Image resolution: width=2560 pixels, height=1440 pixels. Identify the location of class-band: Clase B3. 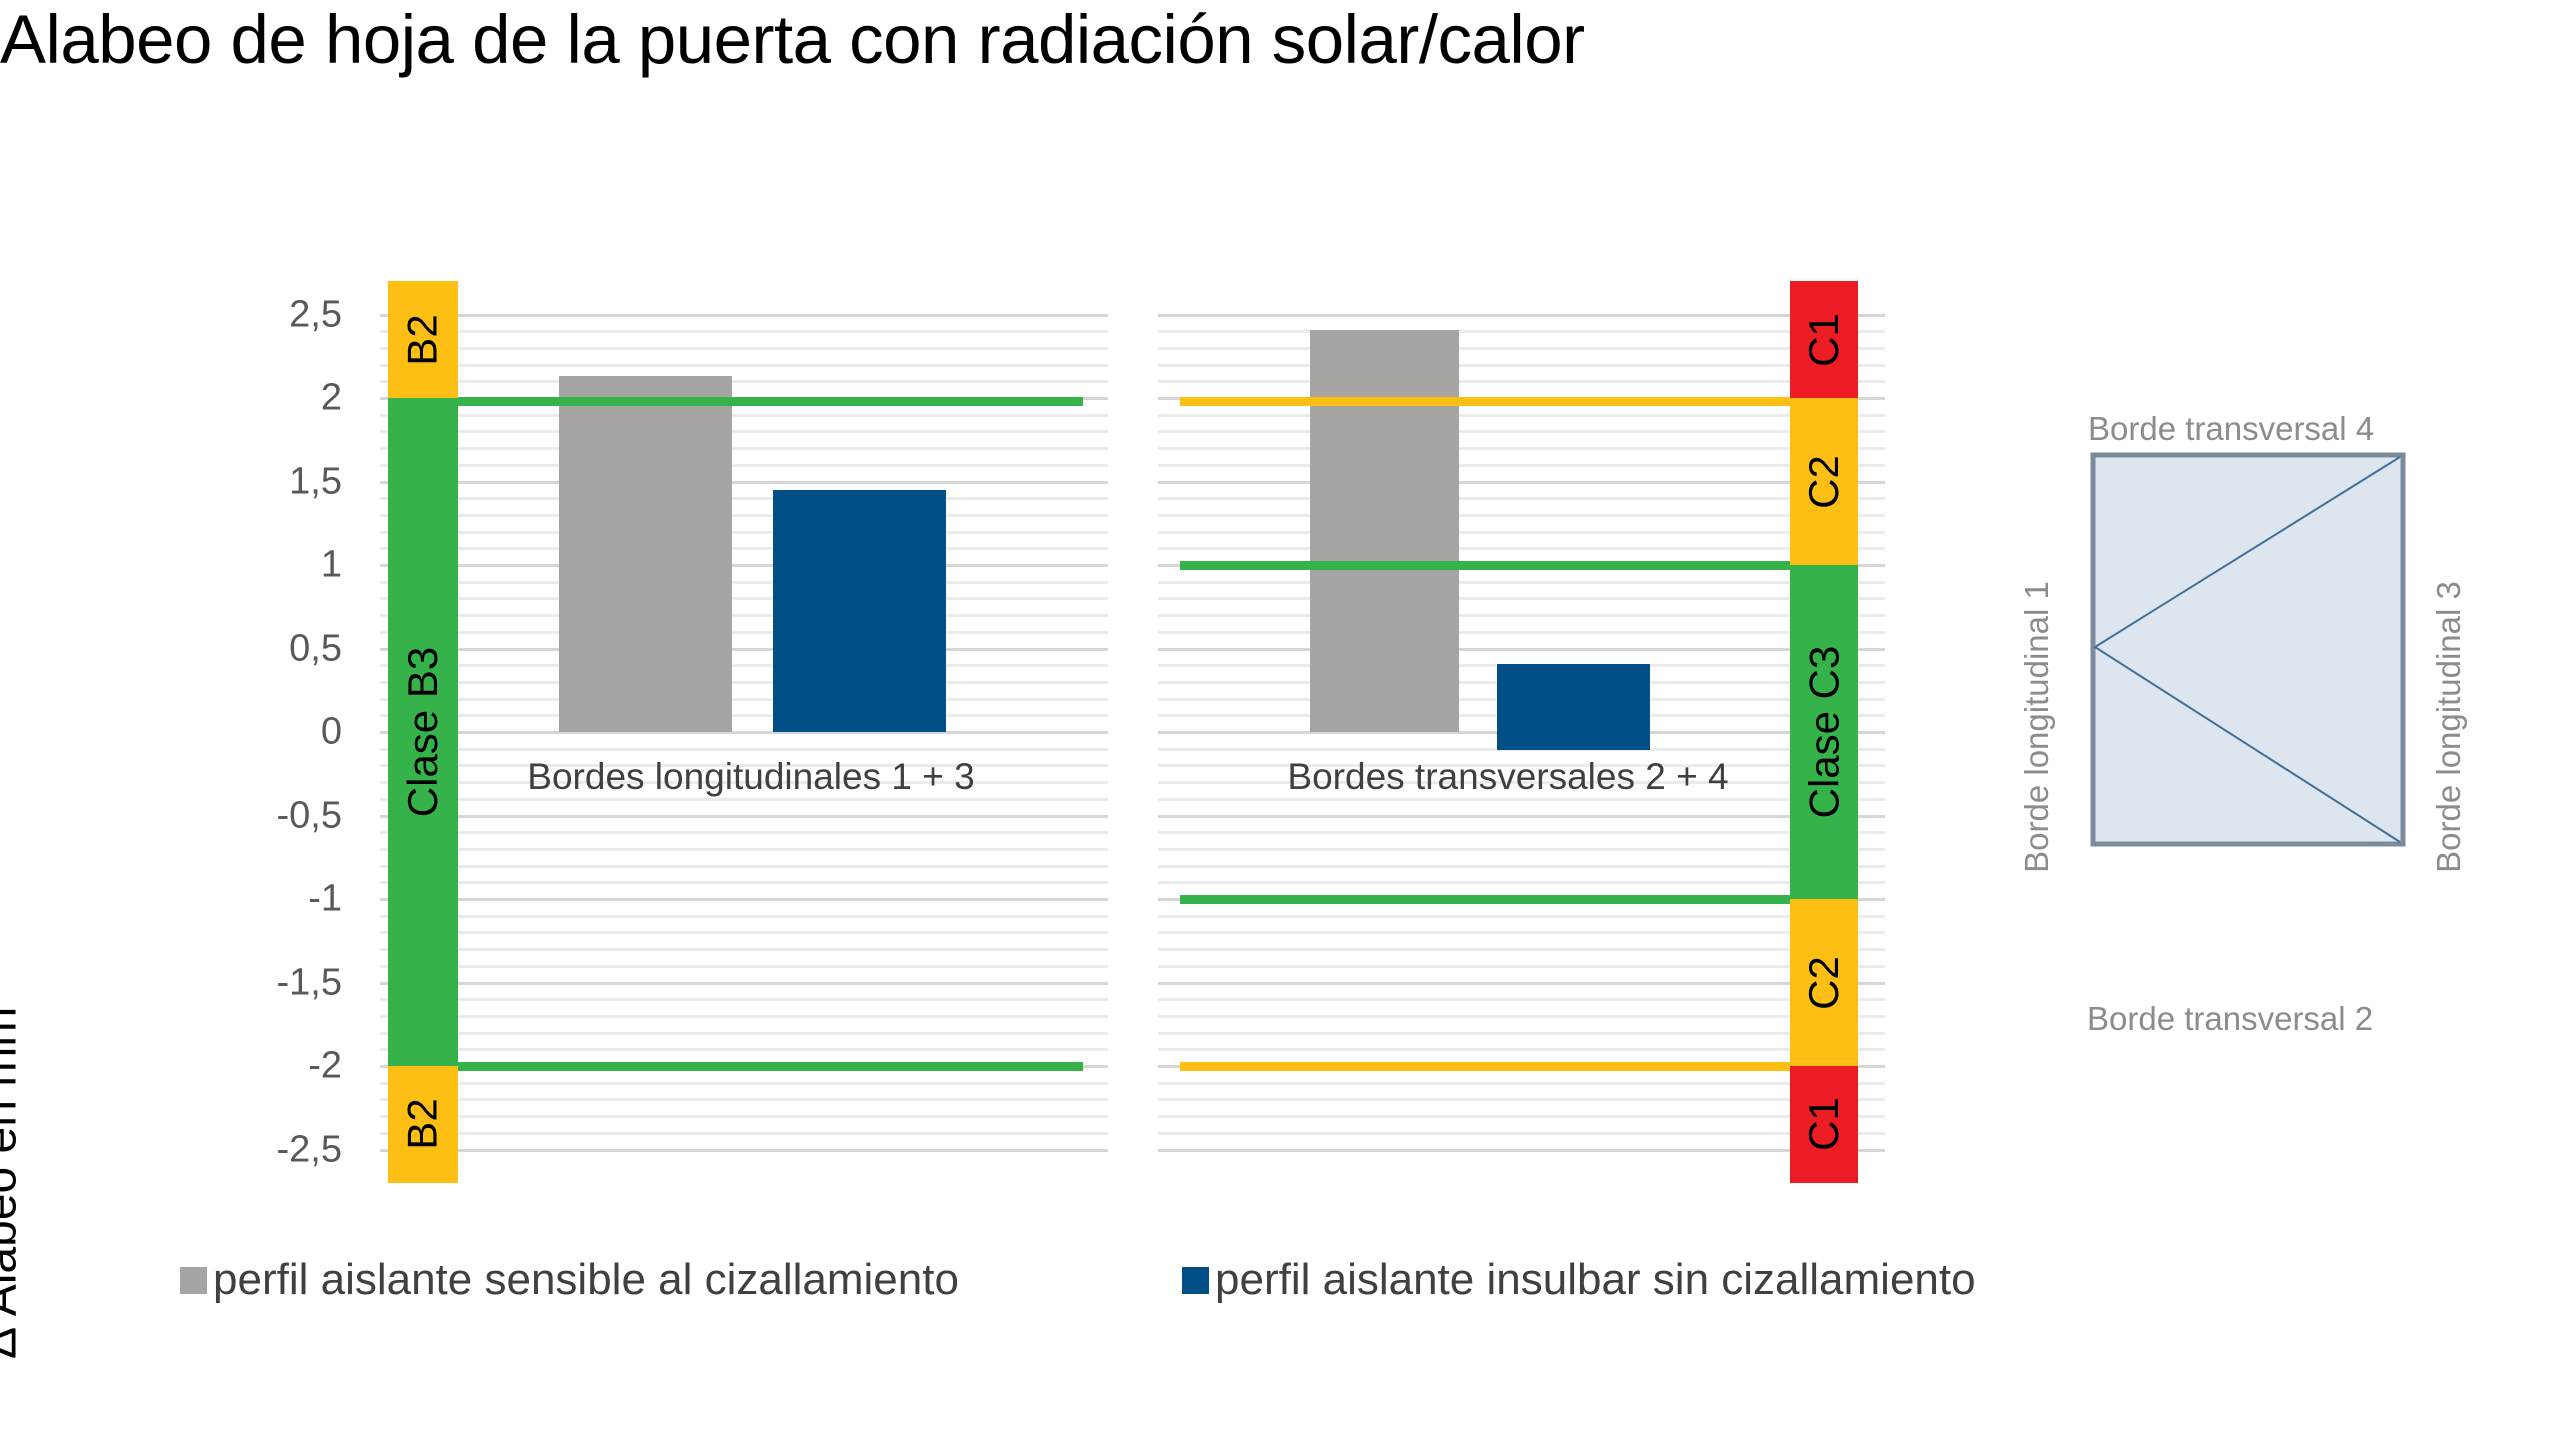
(423, 732).